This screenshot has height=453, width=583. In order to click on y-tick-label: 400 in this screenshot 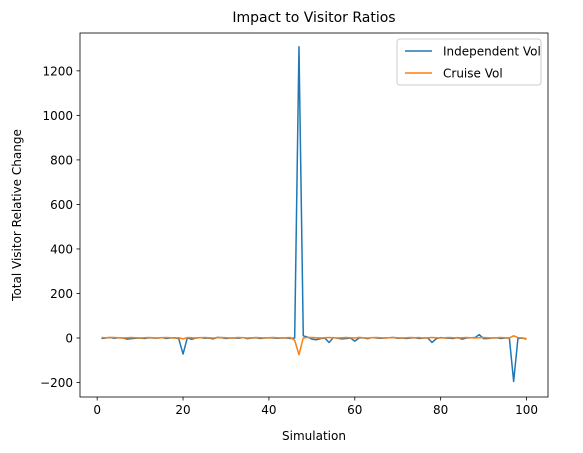, I will do `click(61, 249)`.